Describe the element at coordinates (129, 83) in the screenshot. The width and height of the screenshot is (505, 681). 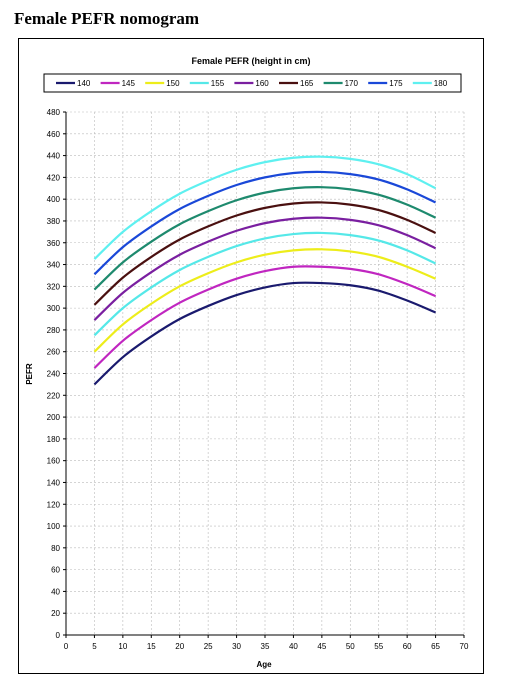
I see `legend-label-145: 145` at that location.